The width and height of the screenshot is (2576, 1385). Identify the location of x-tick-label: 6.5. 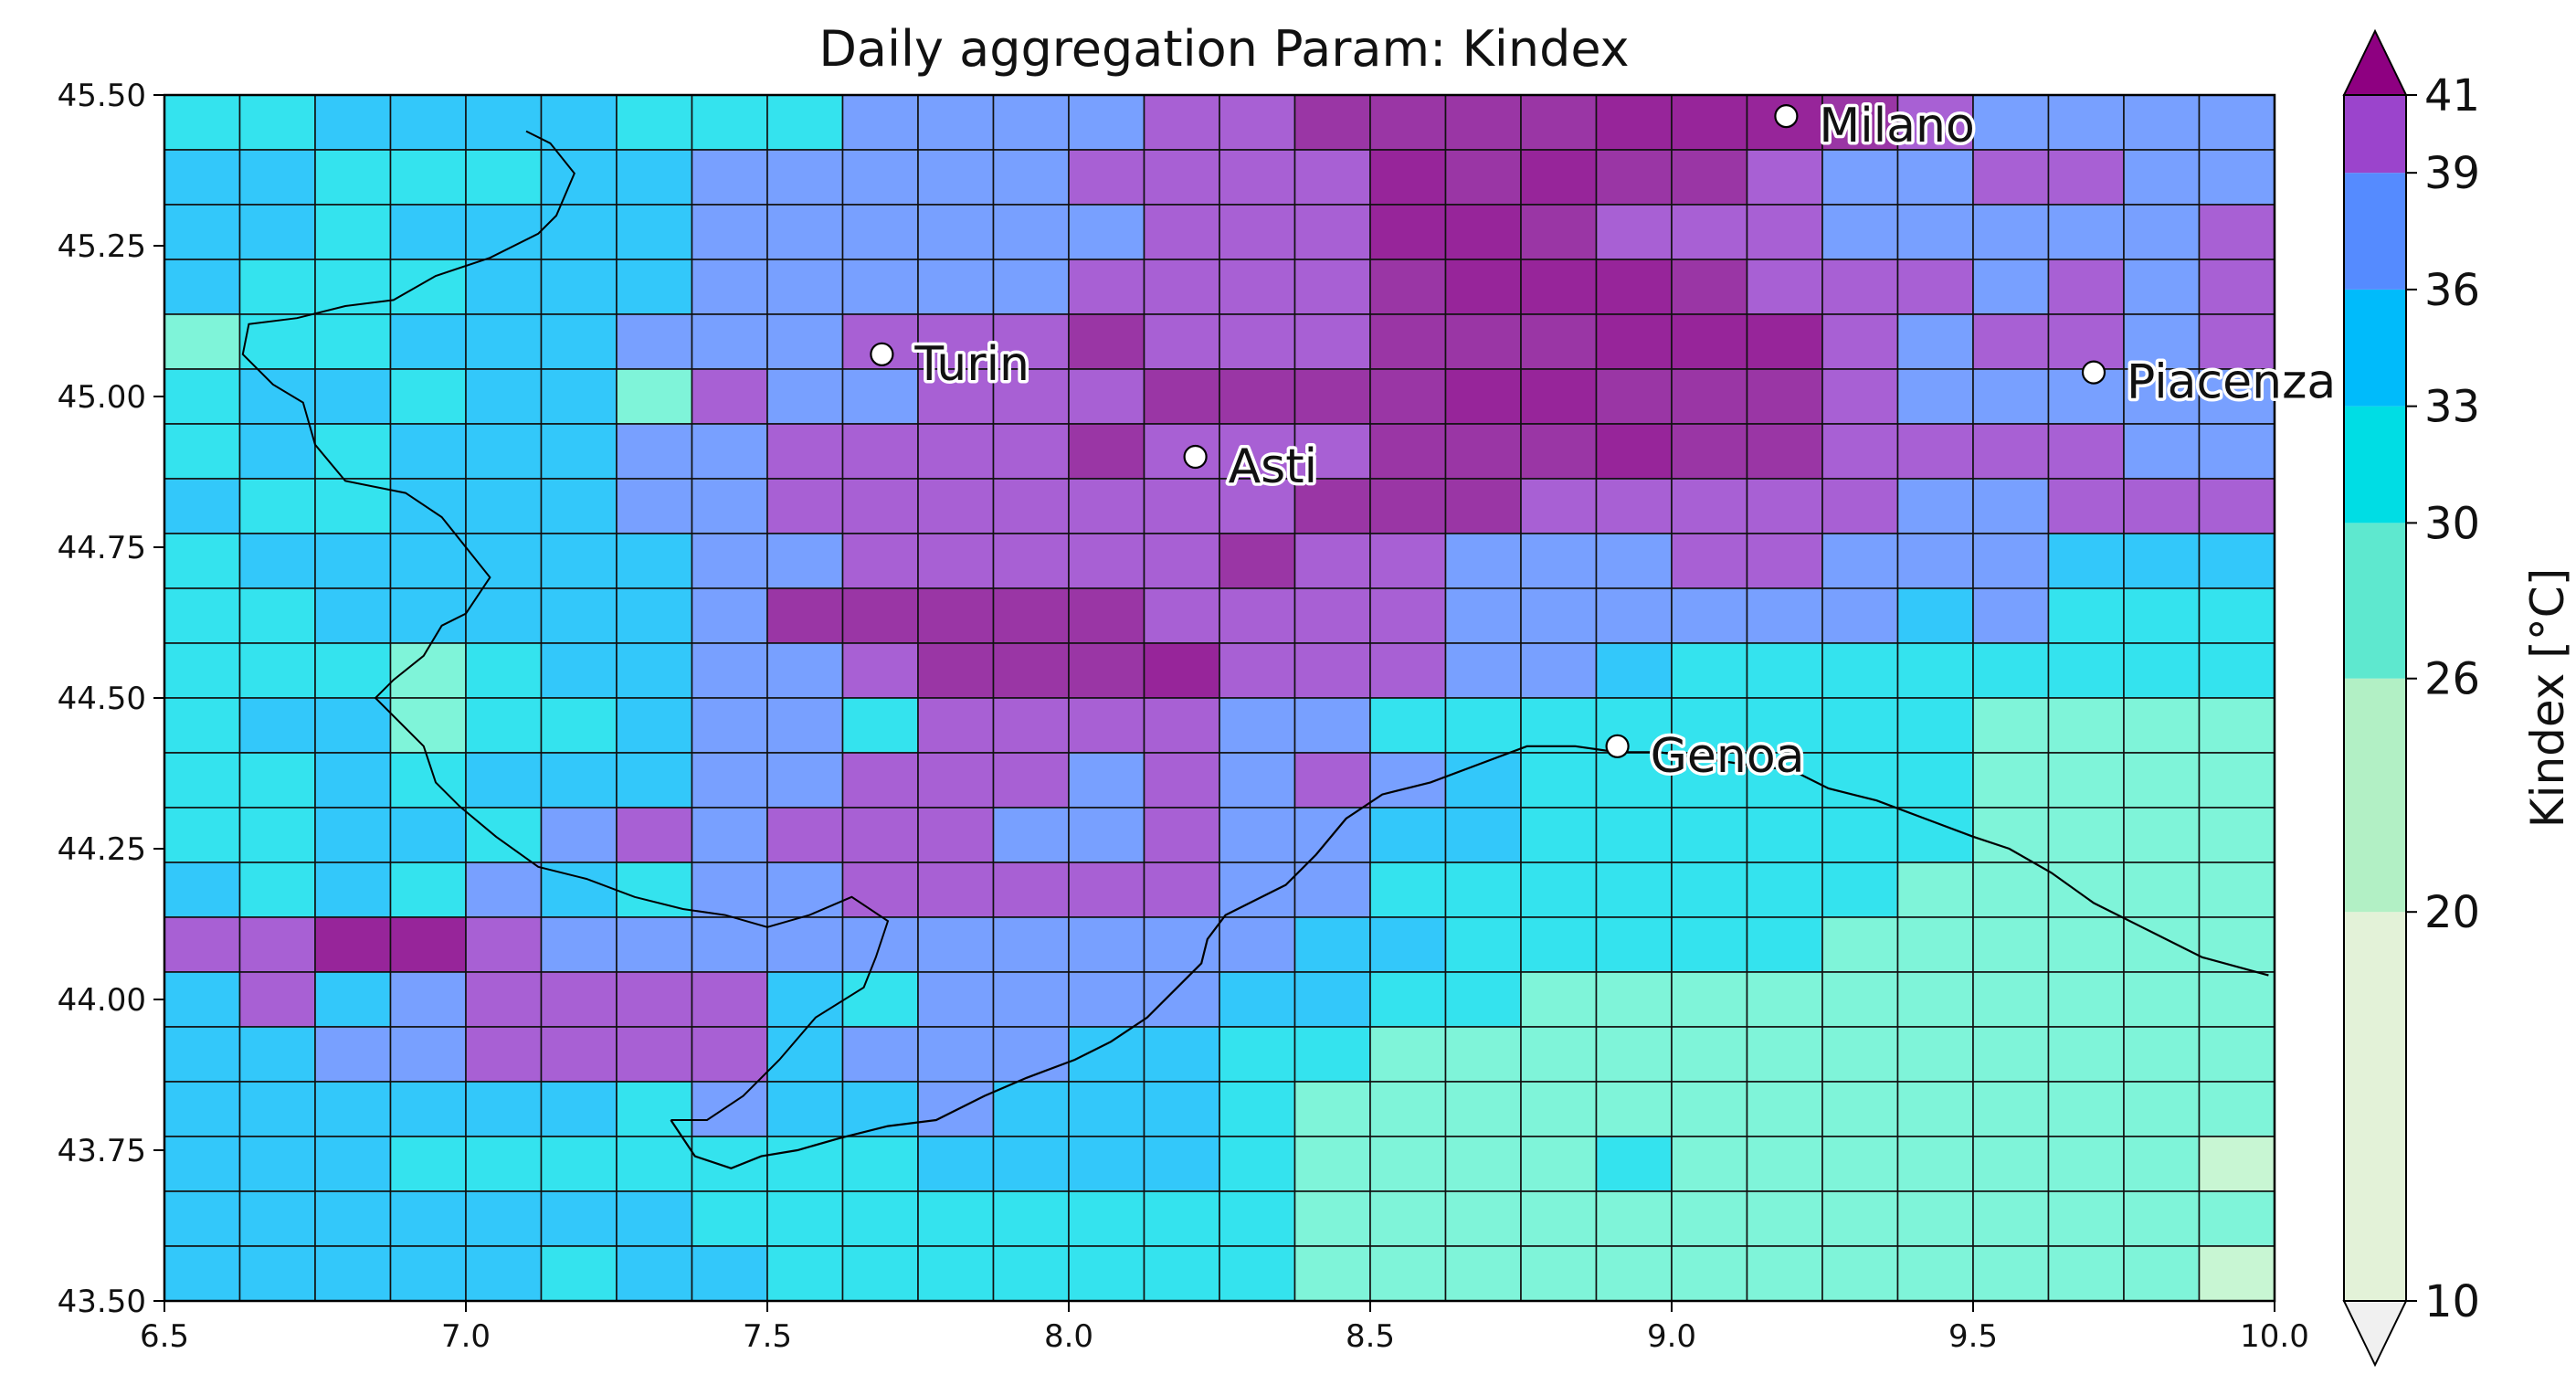
(164, 1336).